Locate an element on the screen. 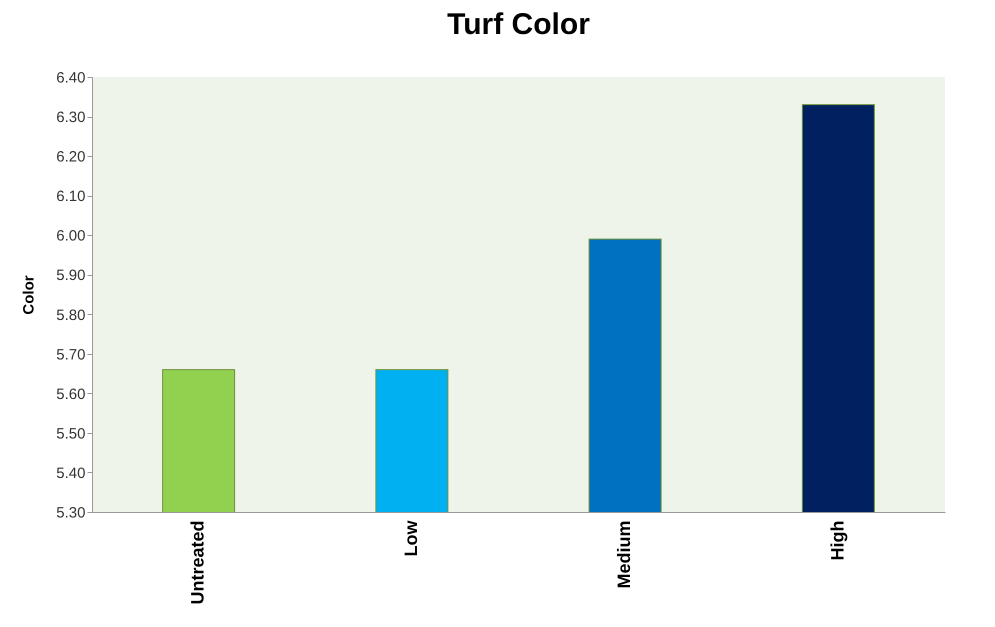  y-tick-label: 6.30 is located at coordinates (71, 117).